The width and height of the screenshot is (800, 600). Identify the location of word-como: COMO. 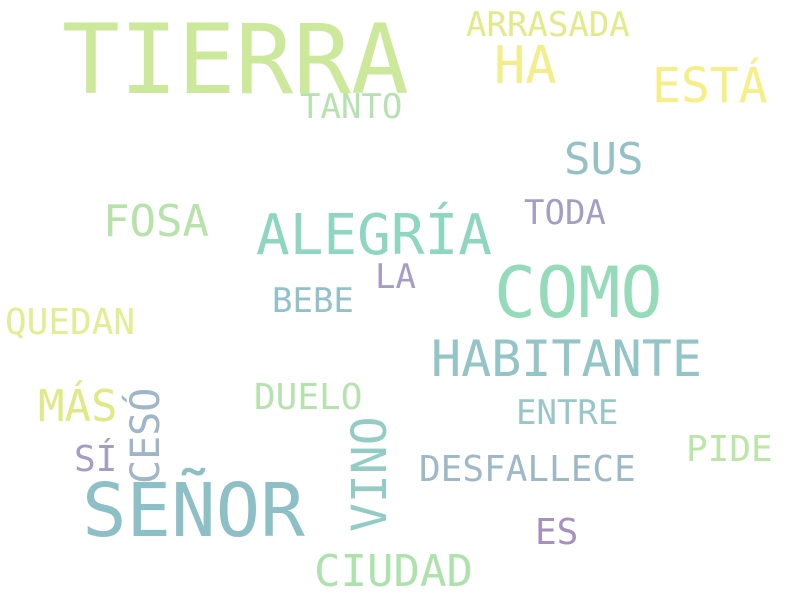
(578, 293).